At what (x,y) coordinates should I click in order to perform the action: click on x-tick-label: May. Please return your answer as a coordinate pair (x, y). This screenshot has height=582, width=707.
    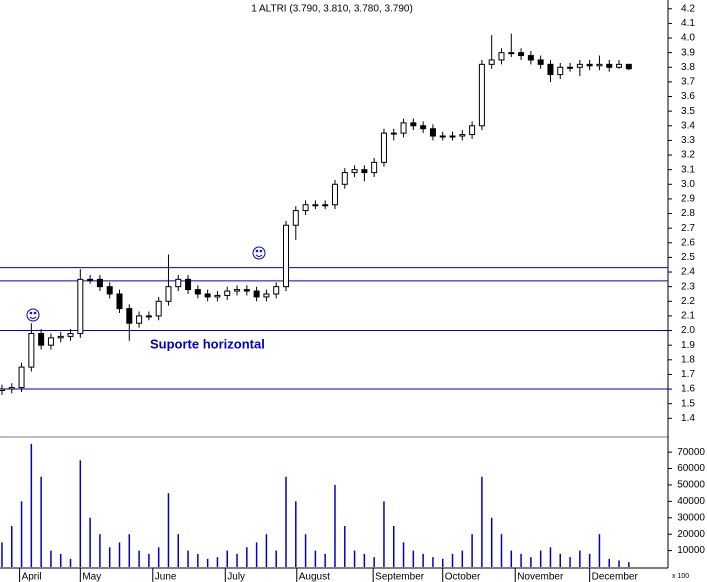
    Looking at the image, I should click on (91, 577).